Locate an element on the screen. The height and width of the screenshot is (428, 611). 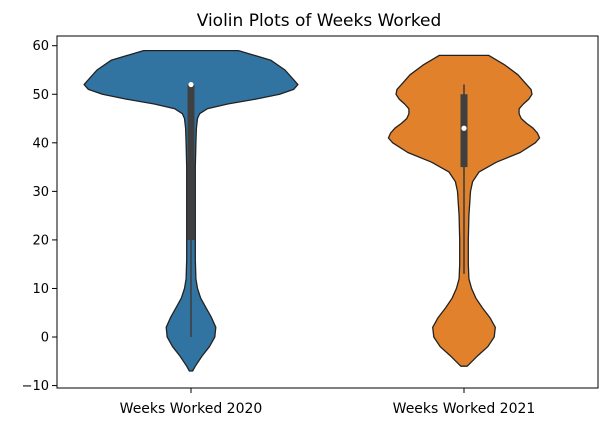
y-tick-label: −10 is located at coordinates (35, 386).